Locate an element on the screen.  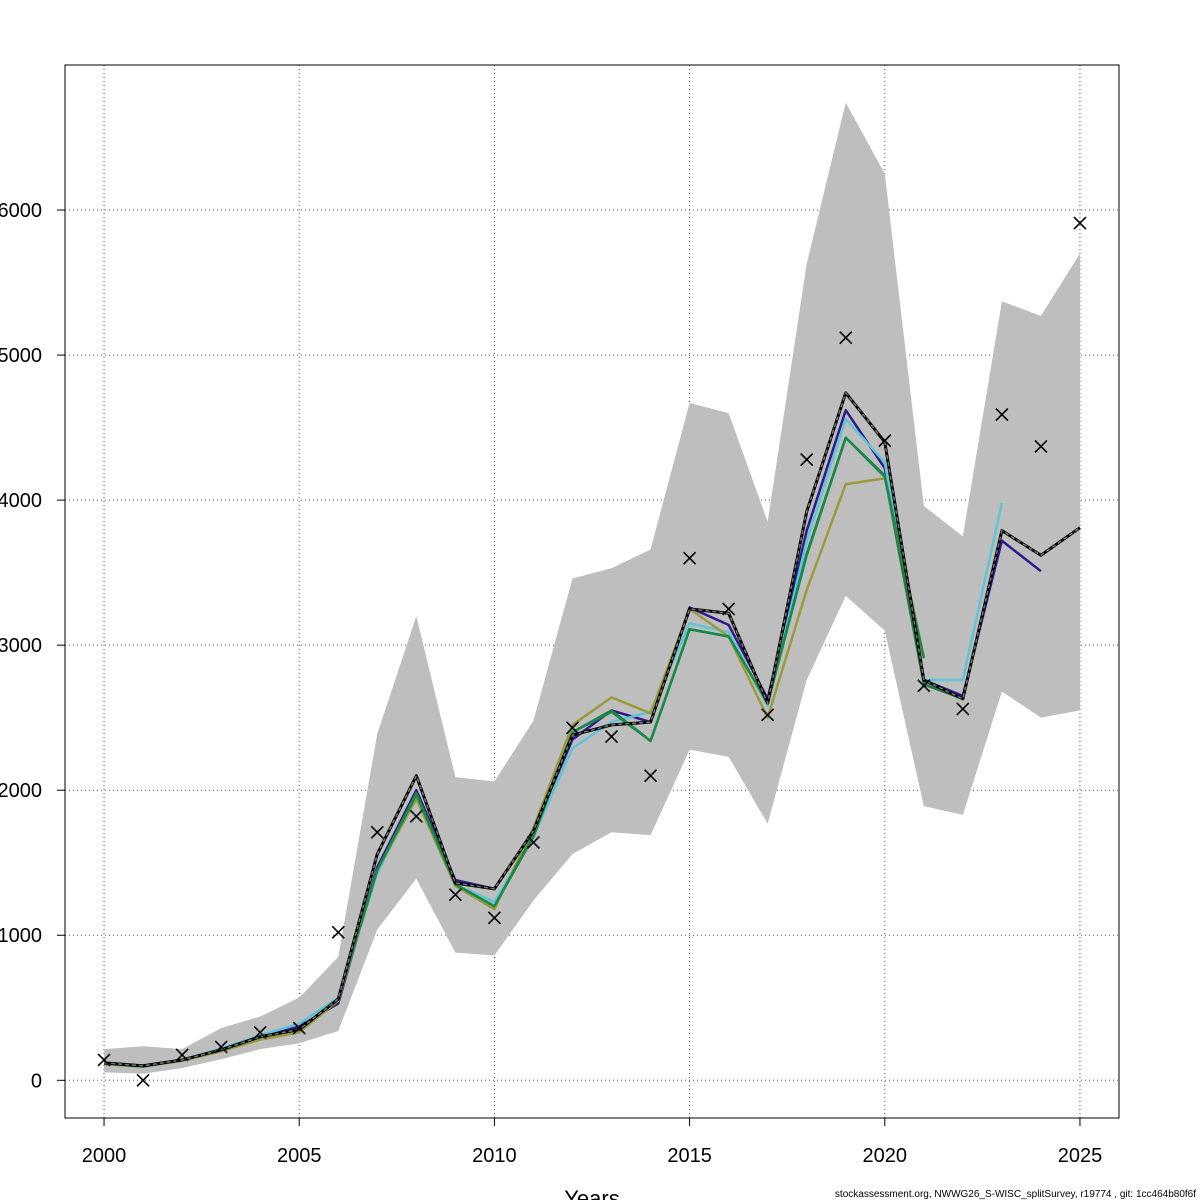
x-tick-label: 2010 is located at coordinates (494, 1156).